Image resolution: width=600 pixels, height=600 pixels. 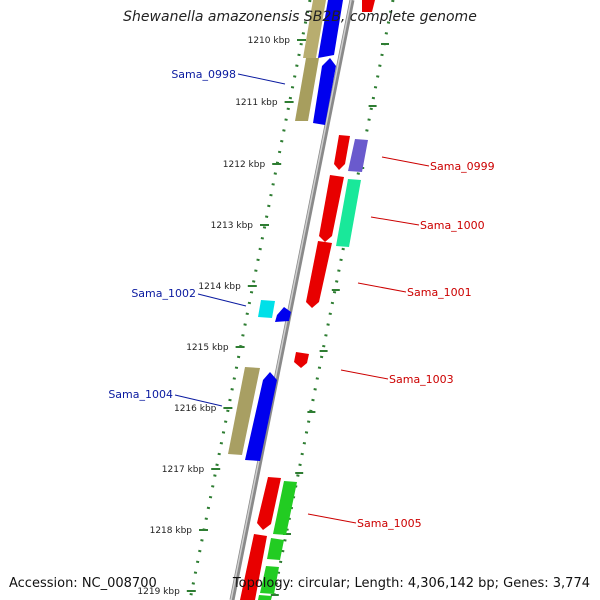 What do you see at coordinates (195, 409) in the screenshot?
I see `tick-label: 1216 kbp` at bounding box center [195, 409].